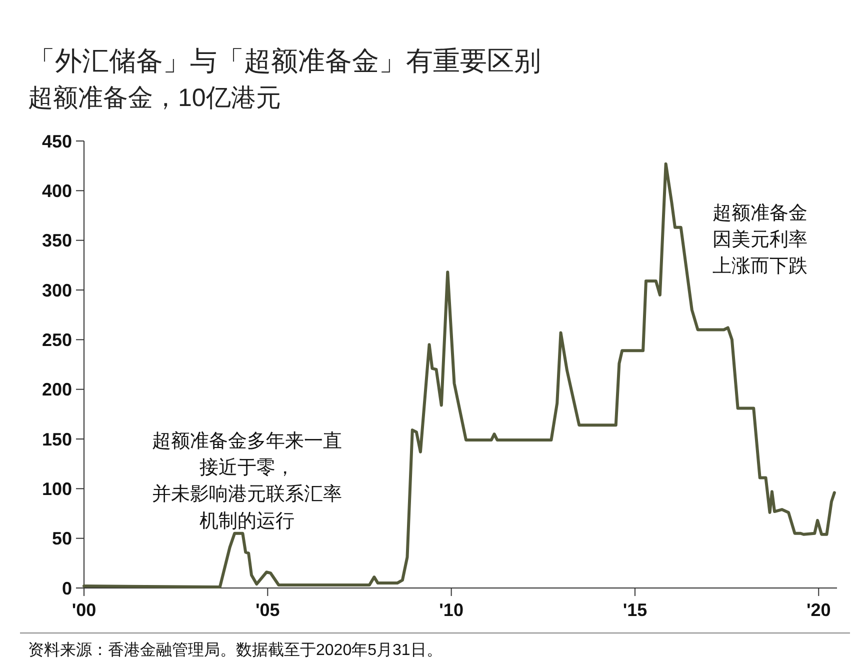 The height and width of the screenshot is (672, 864). What do you see at coordinates (451, 610) in the screenshot?
I see `x-tick-label: '10` at bounding box center [451, 610].